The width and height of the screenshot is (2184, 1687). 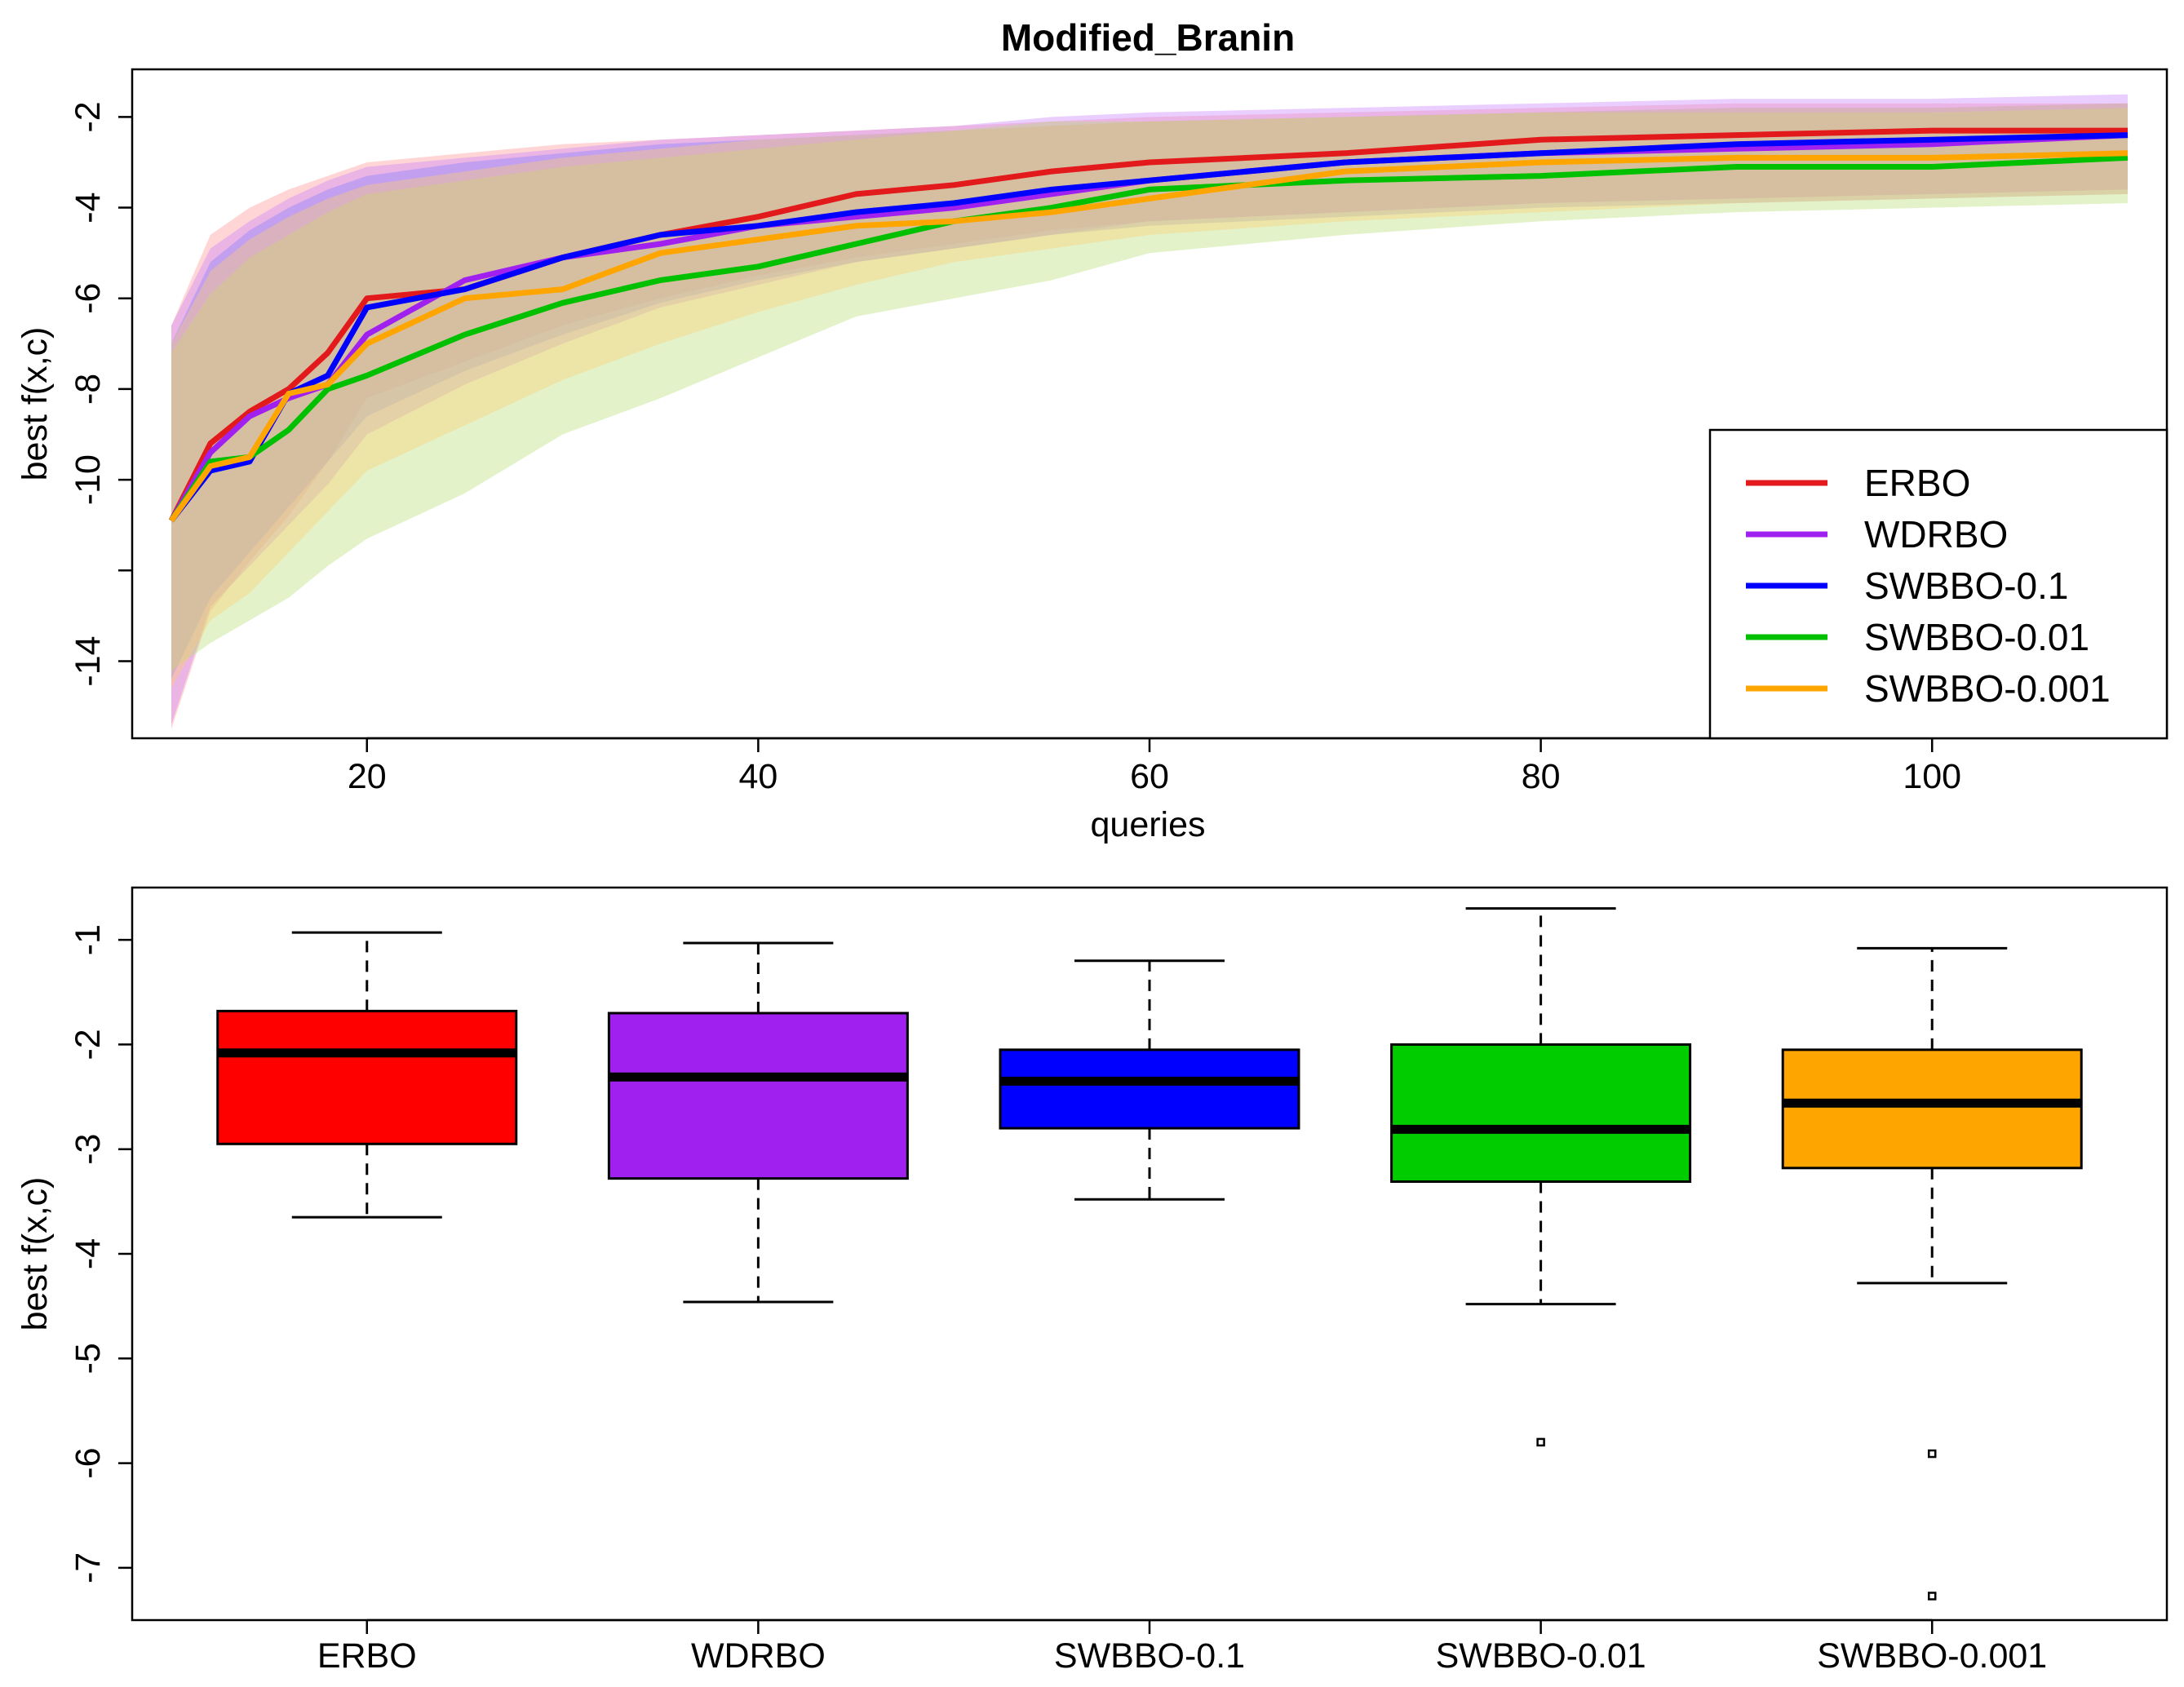 What do you see at coordinates (1932, 1656) in the screenshot?
I see `category-label: SWBBO-0.001` at bounding box center [1932, 1656].